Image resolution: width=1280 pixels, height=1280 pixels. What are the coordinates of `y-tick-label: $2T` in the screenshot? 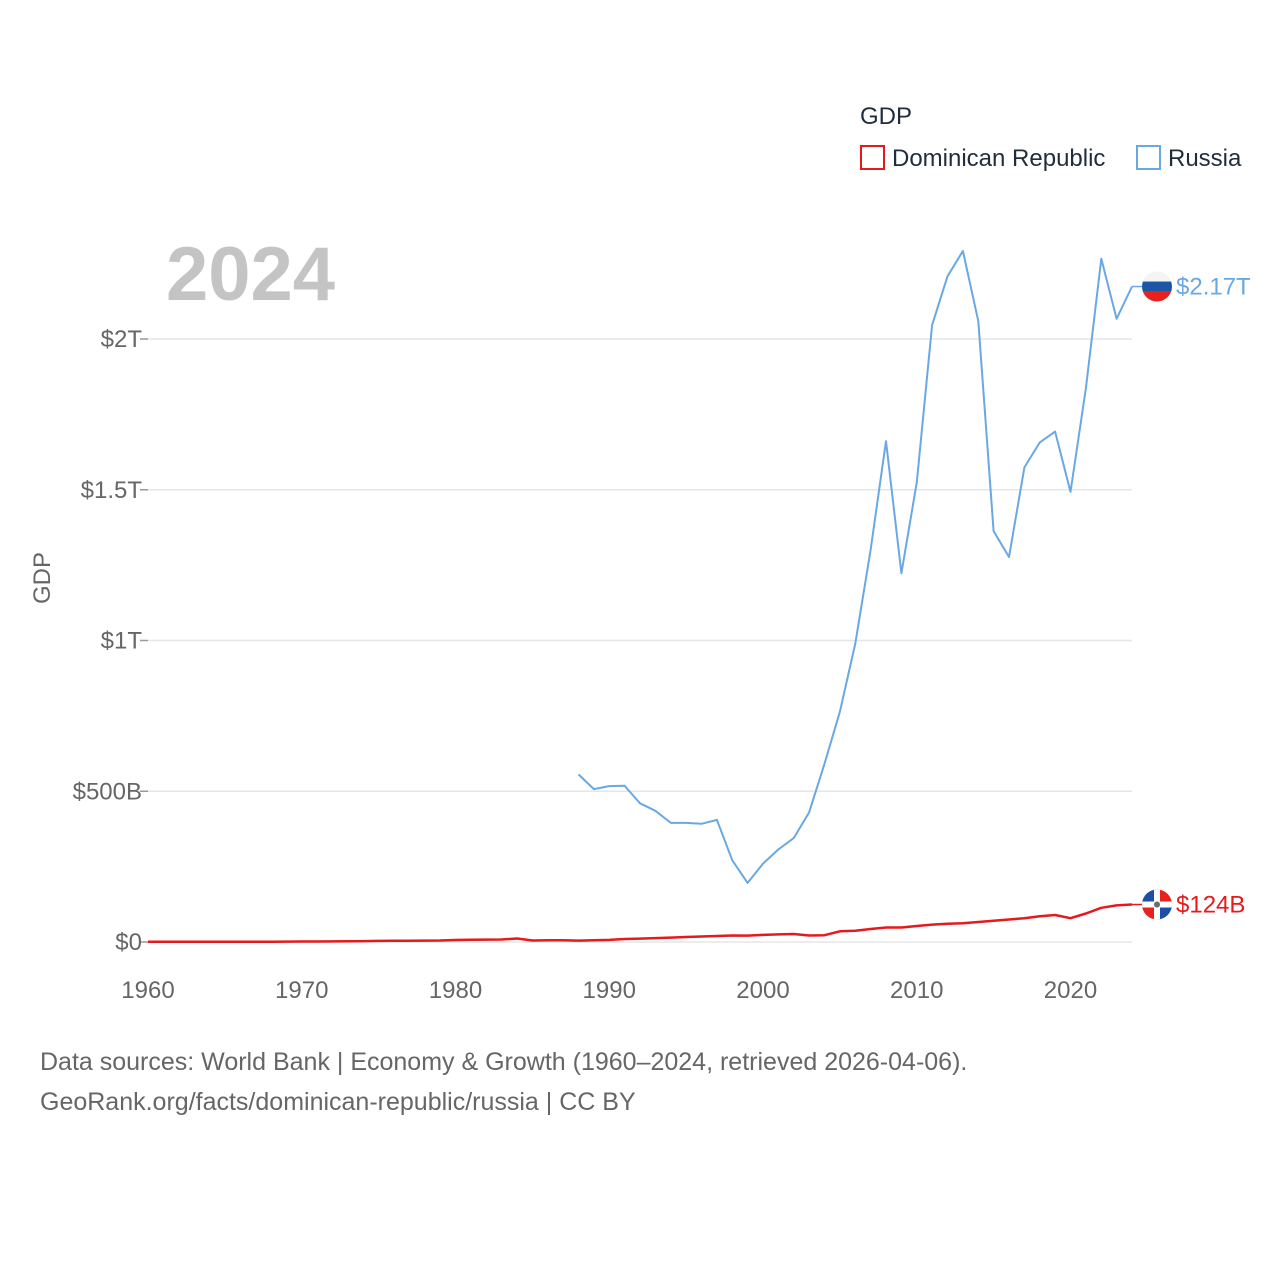 It's located at (122, 339).